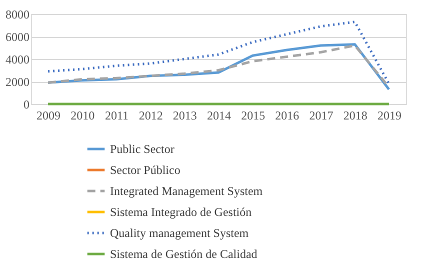  What do you see at coordinates (18, 82) in the screenshot?
I see `y-tick-label: 2000` at bounding box center [18, 82].